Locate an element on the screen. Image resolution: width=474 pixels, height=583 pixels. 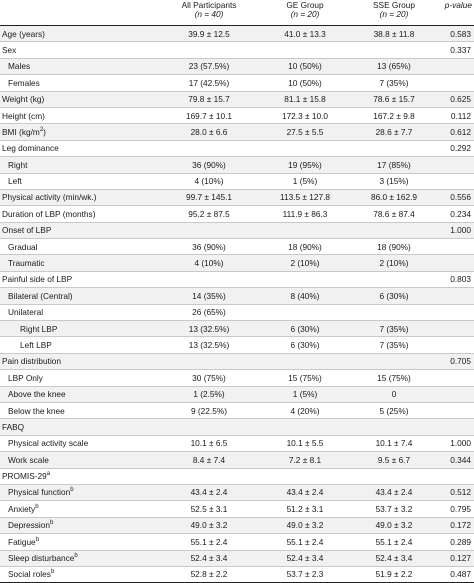
table-row: Gradual 36 (90%) 18 (90%) 18 (90%) is located at coordinates (237, 247).